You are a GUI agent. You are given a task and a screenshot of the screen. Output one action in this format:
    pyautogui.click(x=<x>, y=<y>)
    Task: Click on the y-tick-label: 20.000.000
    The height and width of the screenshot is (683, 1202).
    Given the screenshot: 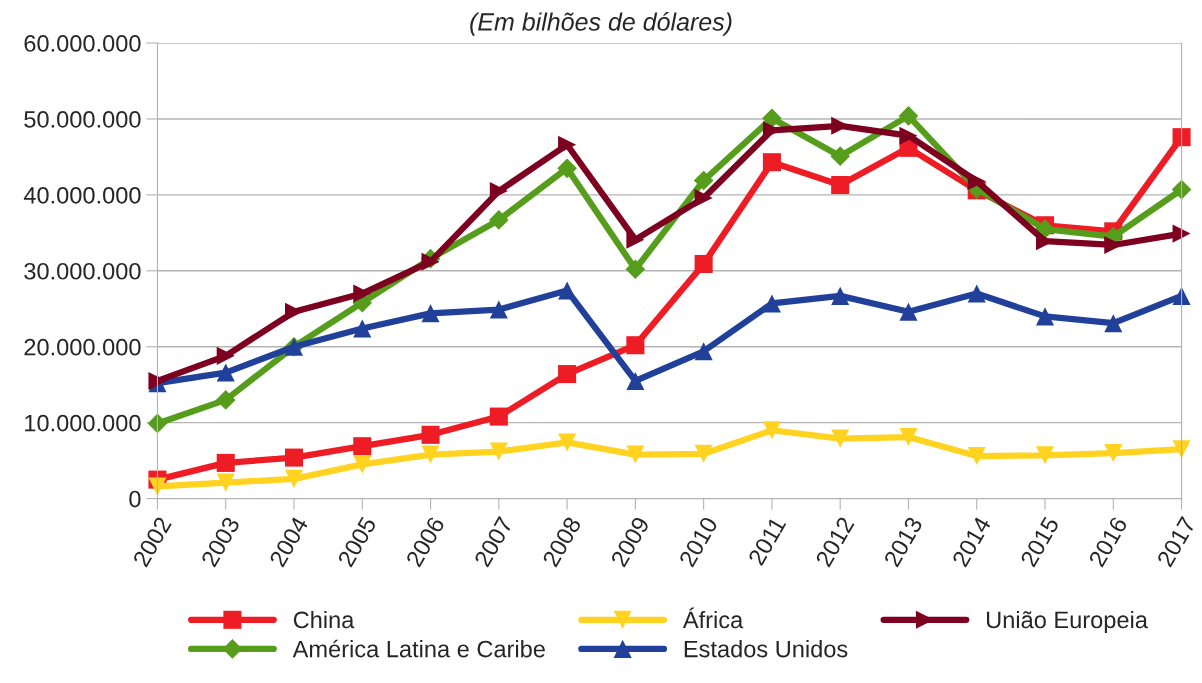 What is the action you would take?
    pyautogui.click(x=82, y=347)
    